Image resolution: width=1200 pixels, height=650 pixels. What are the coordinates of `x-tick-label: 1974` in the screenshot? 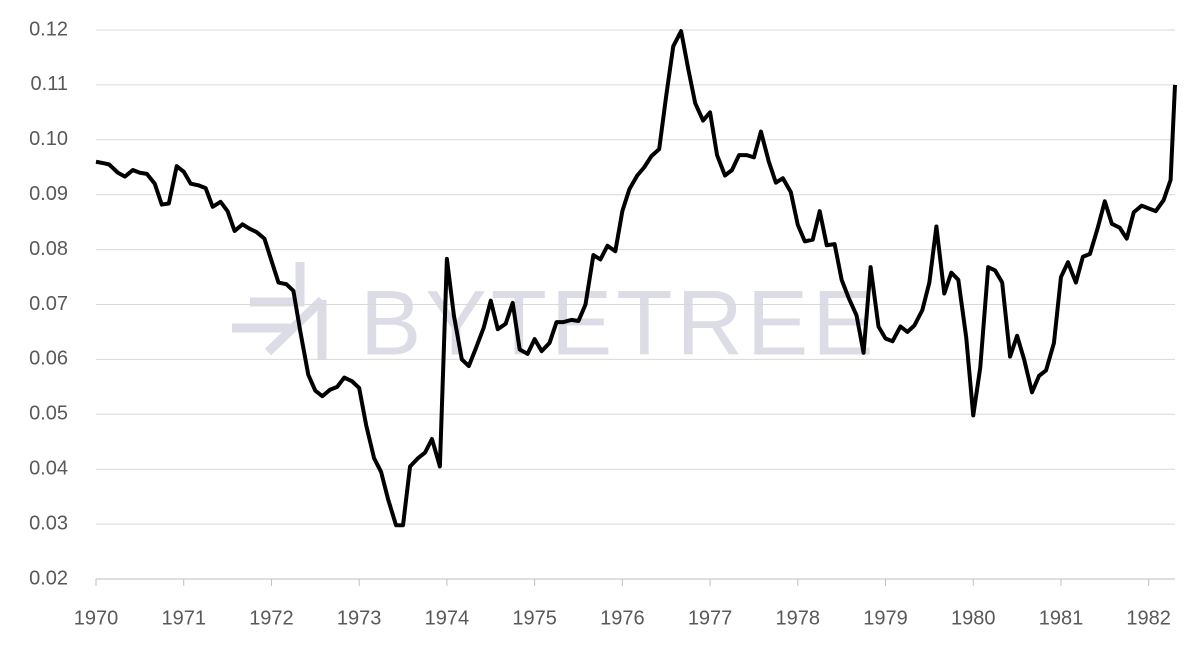 It's located at (447, 618).